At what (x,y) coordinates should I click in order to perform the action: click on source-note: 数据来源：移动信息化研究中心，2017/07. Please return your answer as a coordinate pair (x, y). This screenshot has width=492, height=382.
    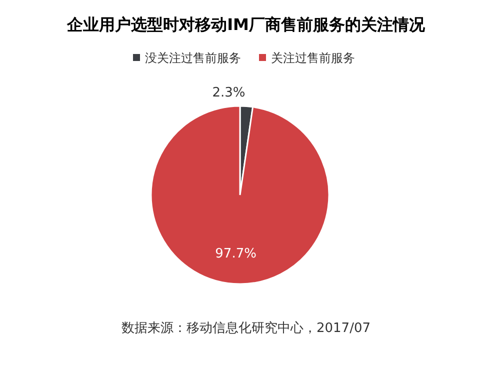
    Looking at the image, I should click on (246, 328).